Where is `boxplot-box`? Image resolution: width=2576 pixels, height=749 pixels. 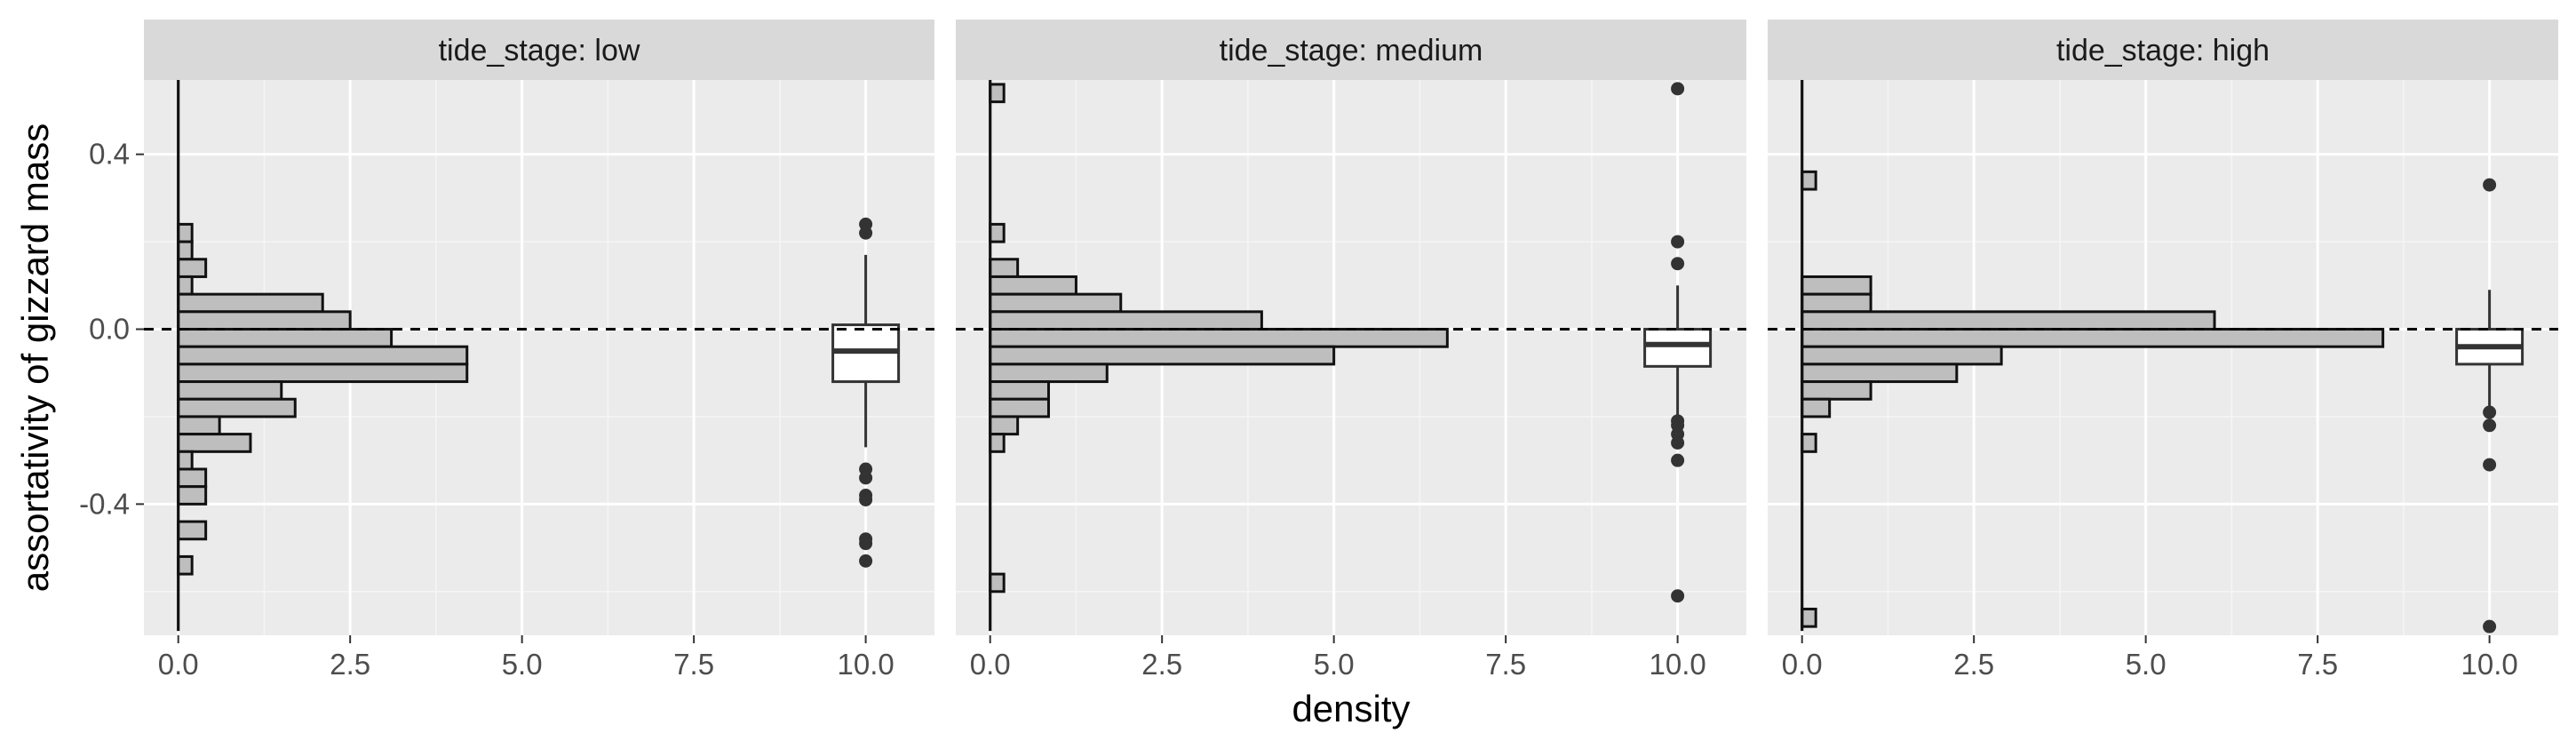 boxplot-box is located at coordinates (1678, 348).